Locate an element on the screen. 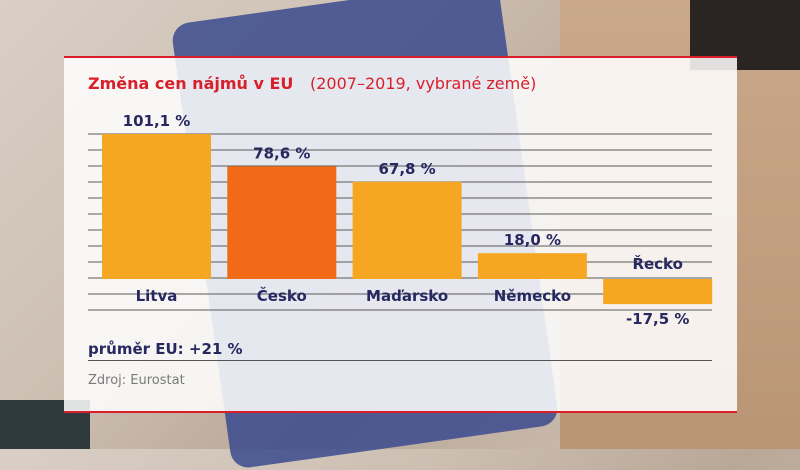 This screenshot has width=800, height=470. chart-subtitle: (2007–2019, vybrané země) is located at coordinates (423, 83).